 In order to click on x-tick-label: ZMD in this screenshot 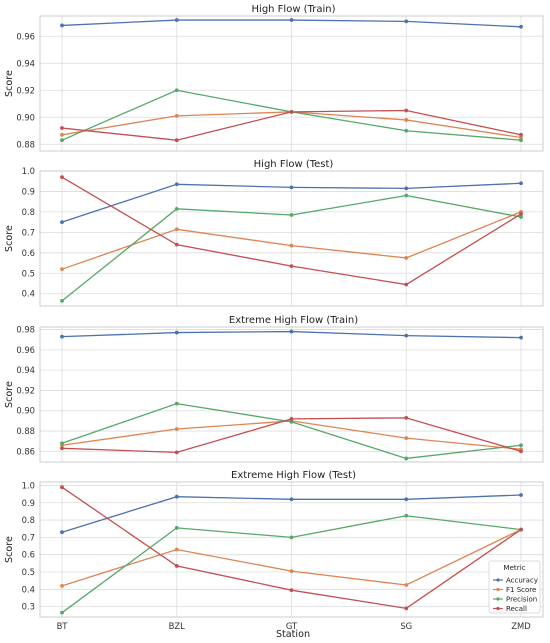, I will do `click(520, 626)`.